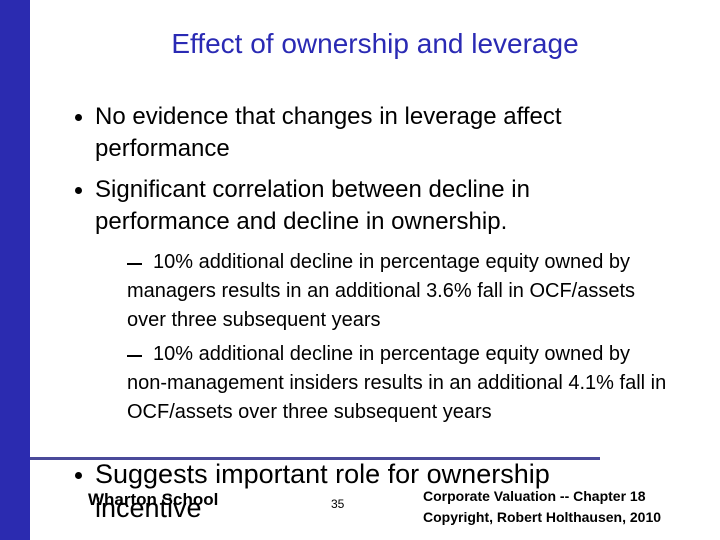 This screenshot has width=720, height=540. I want to click on footer-left: Wharton School, so click(153, 499).